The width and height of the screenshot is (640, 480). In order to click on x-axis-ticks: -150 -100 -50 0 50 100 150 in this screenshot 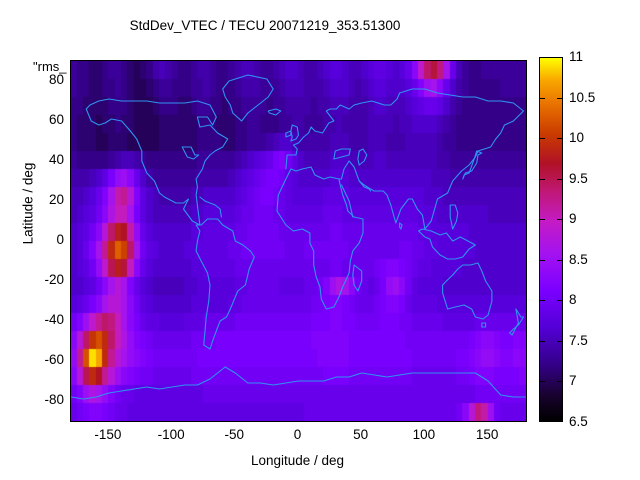, I will do `click(297, 437)`.